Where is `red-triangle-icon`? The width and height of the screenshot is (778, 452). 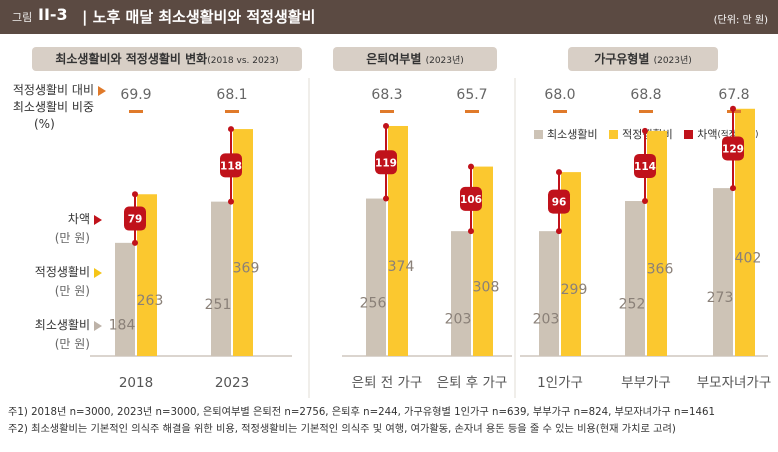 red-triangle-icon is located at coordinates (98, 219).